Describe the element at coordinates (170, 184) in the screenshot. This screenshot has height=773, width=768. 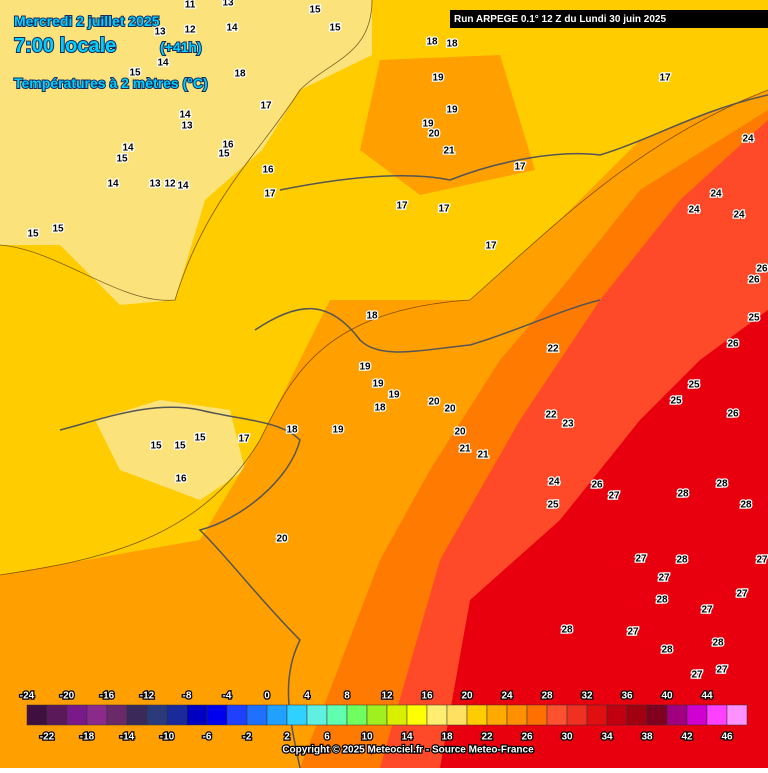
I see `temperature-label: 12` at that location.